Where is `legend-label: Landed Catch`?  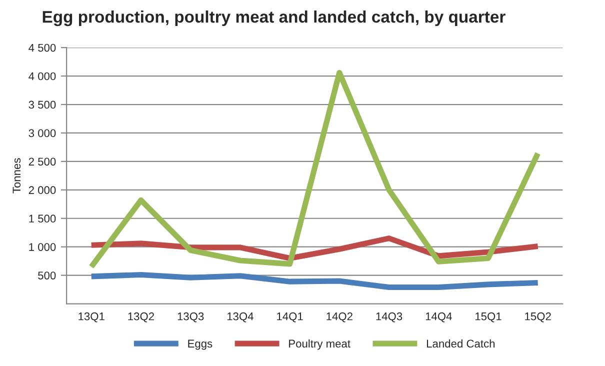
legend-label: Landed Catch is located at coordinates (460, 343).